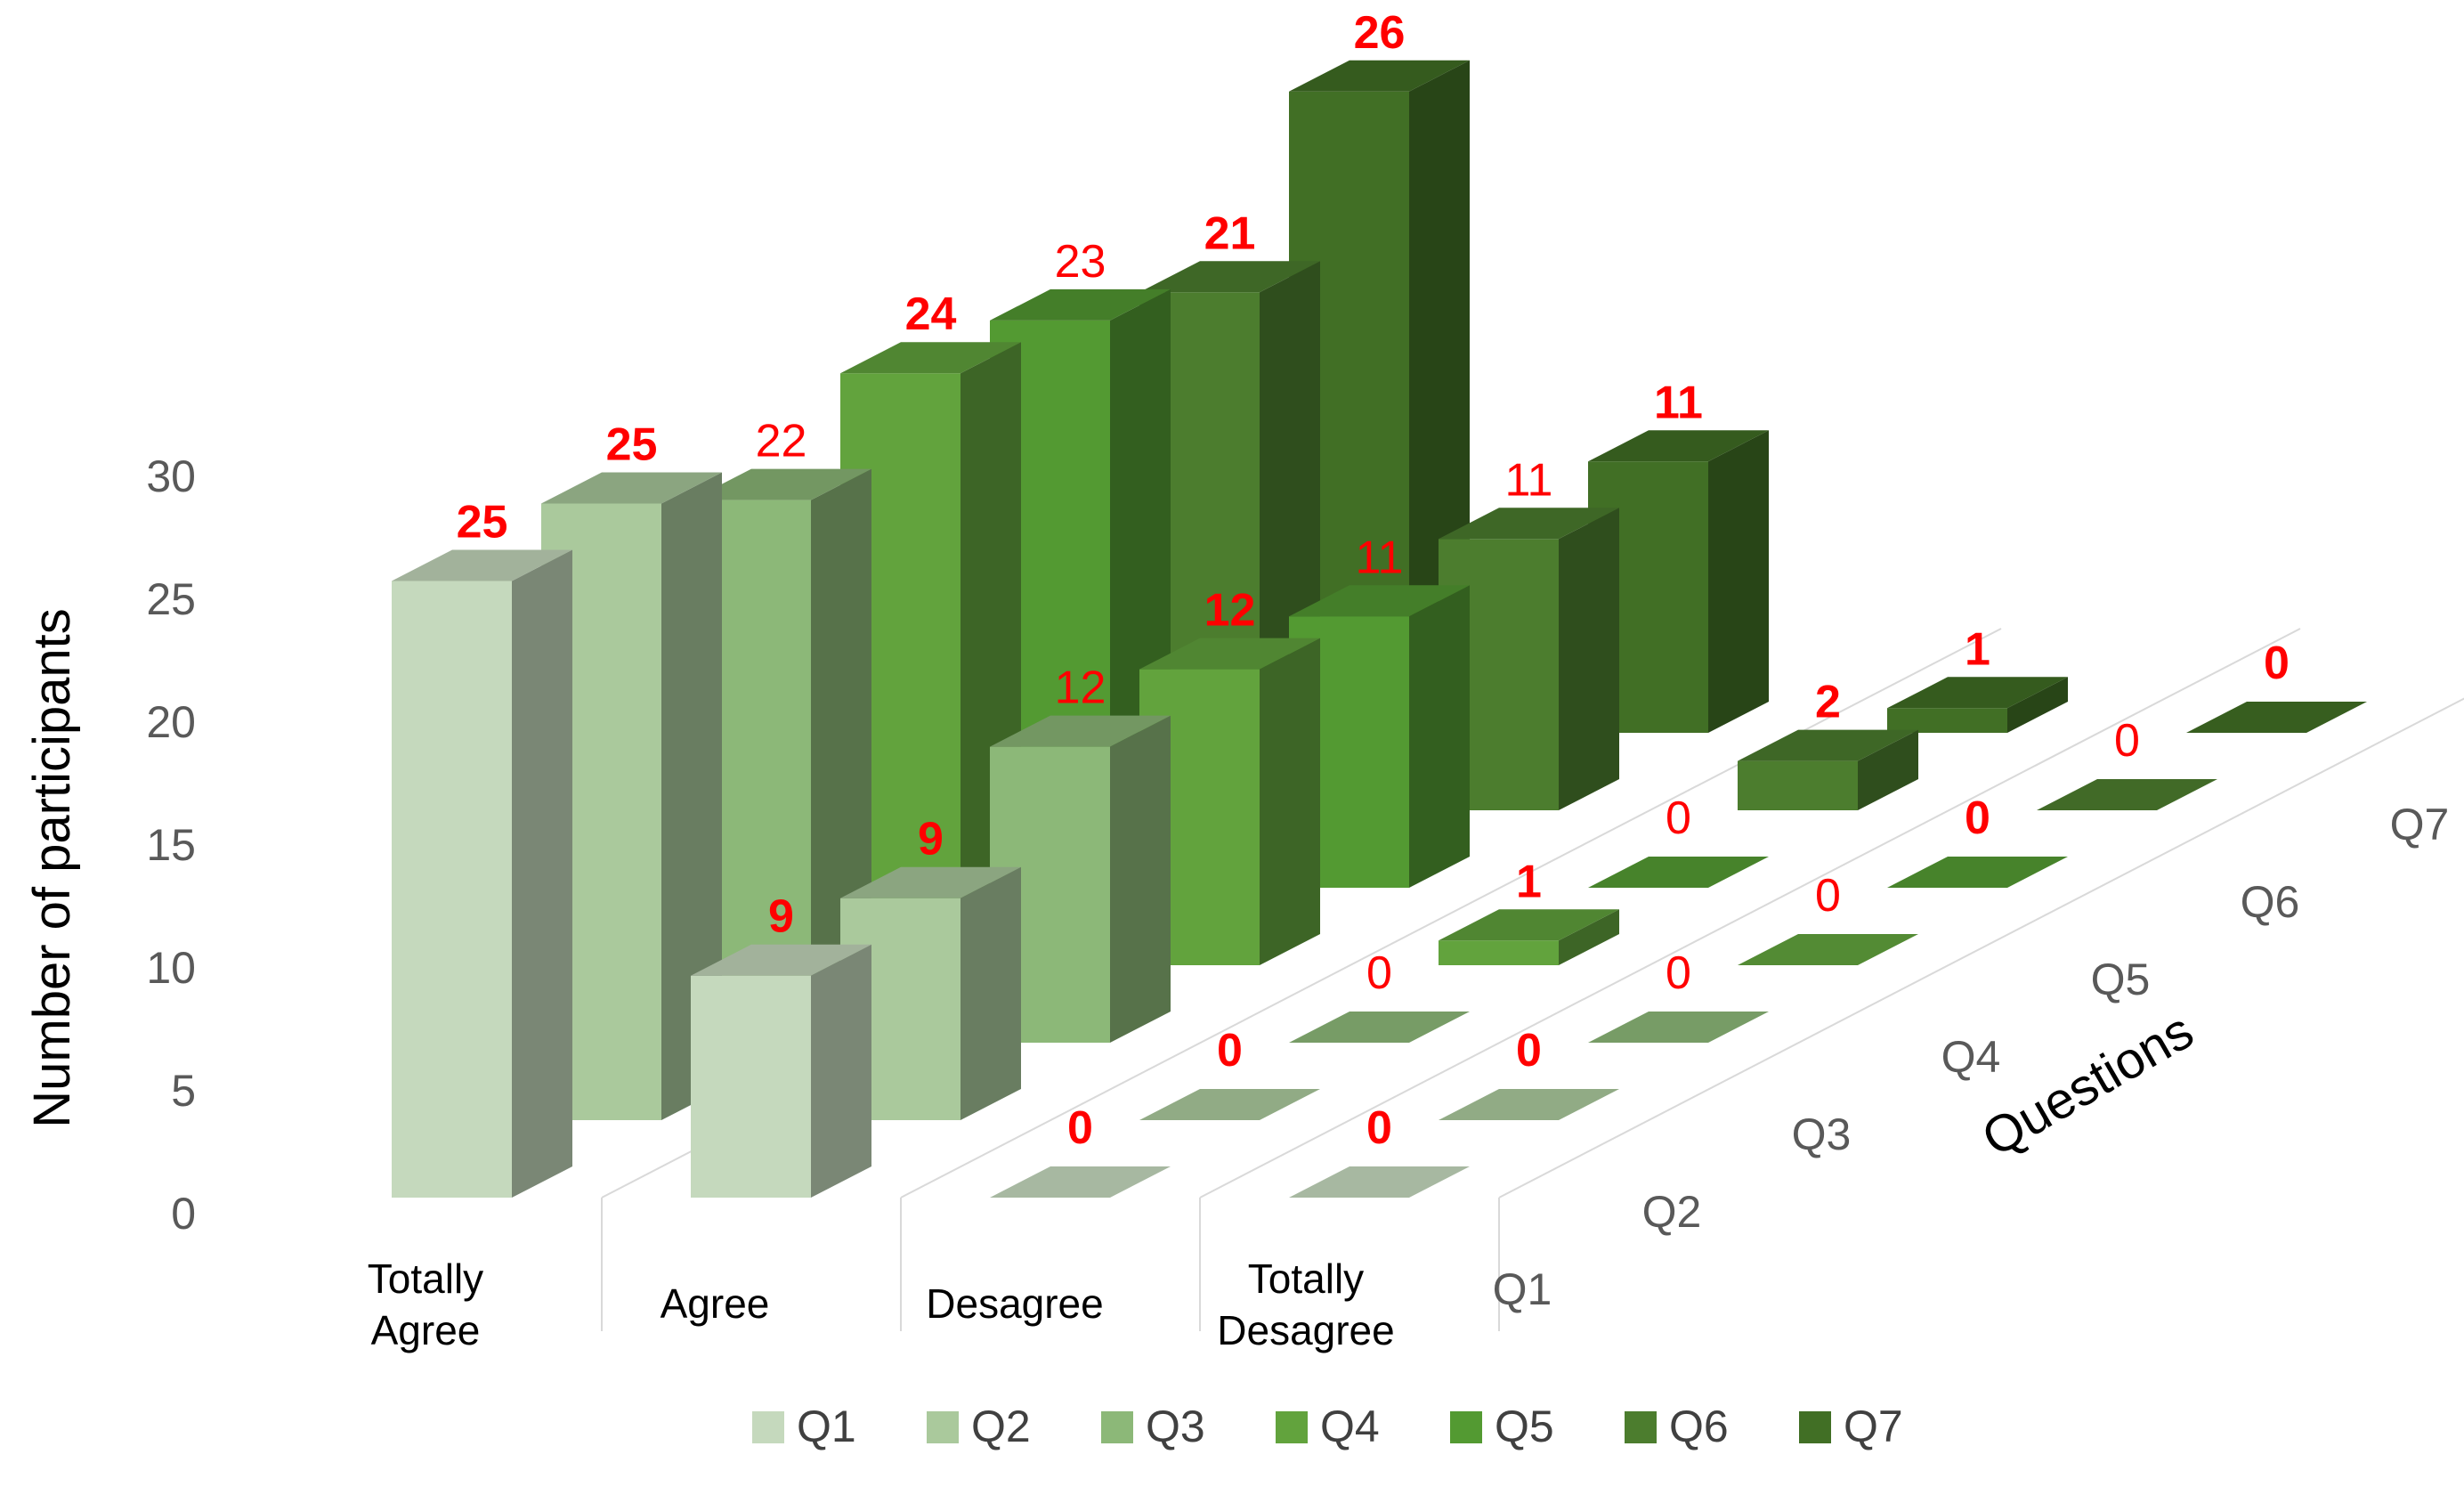 The image size is (2464, 1487). I want to click on data-label-Q1-0: 25, so click(482, 522).